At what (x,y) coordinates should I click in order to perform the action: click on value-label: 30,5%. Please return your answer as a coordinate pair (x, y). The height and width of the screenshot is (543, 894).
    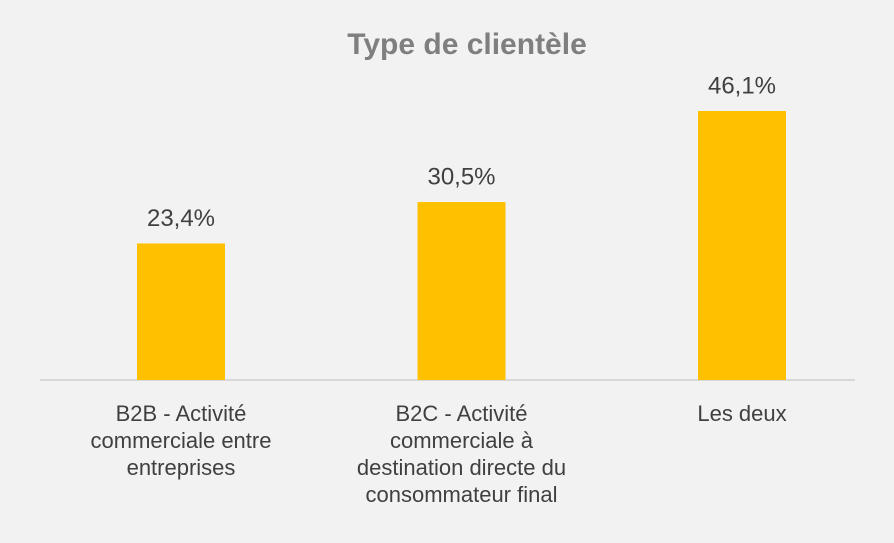
    Looking at the image, I should click on (461, 176).